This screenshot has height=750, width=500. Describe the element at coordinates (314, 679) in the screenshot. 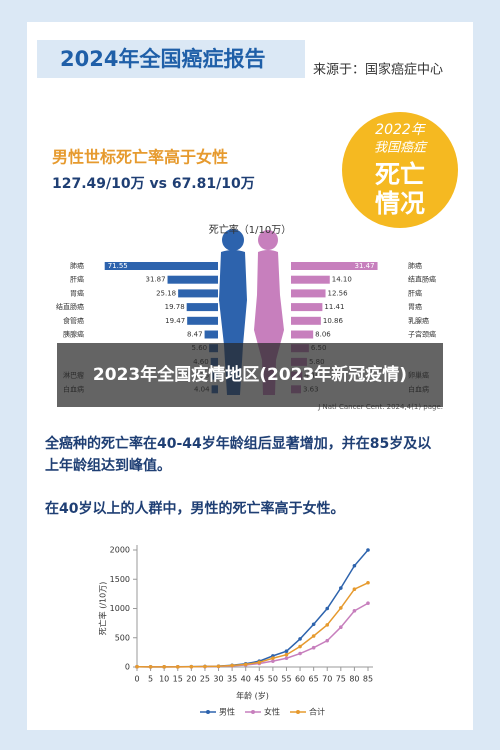

I see `x-tick-label: 65` at that location.